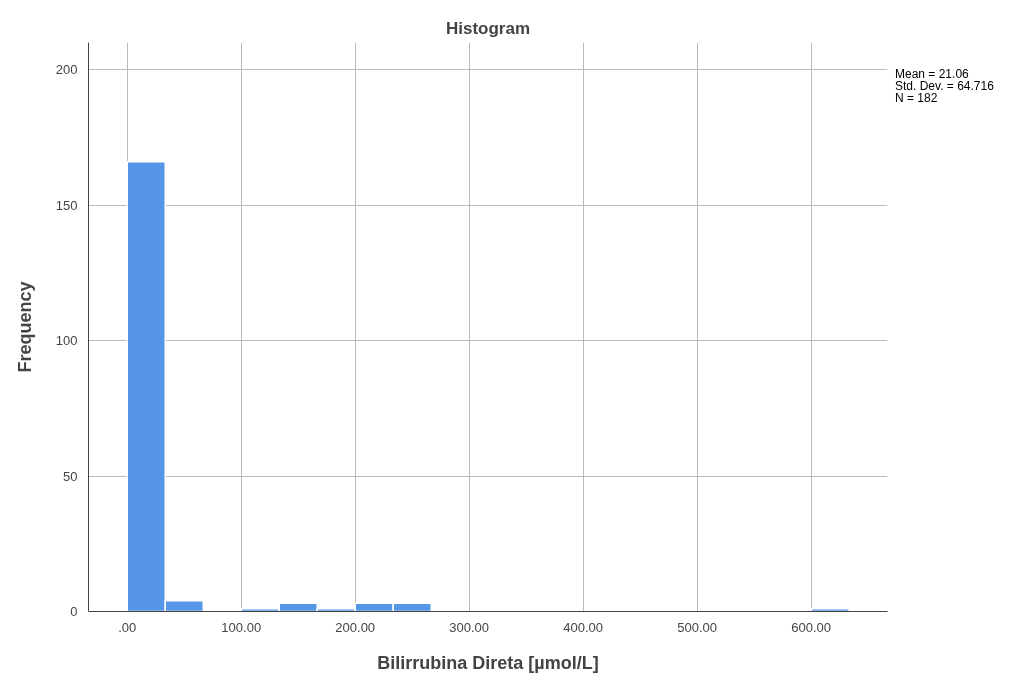 This screenshot has height=684, width=1028. I want to click on x-tick-label: 100.00, so click(241, 627).